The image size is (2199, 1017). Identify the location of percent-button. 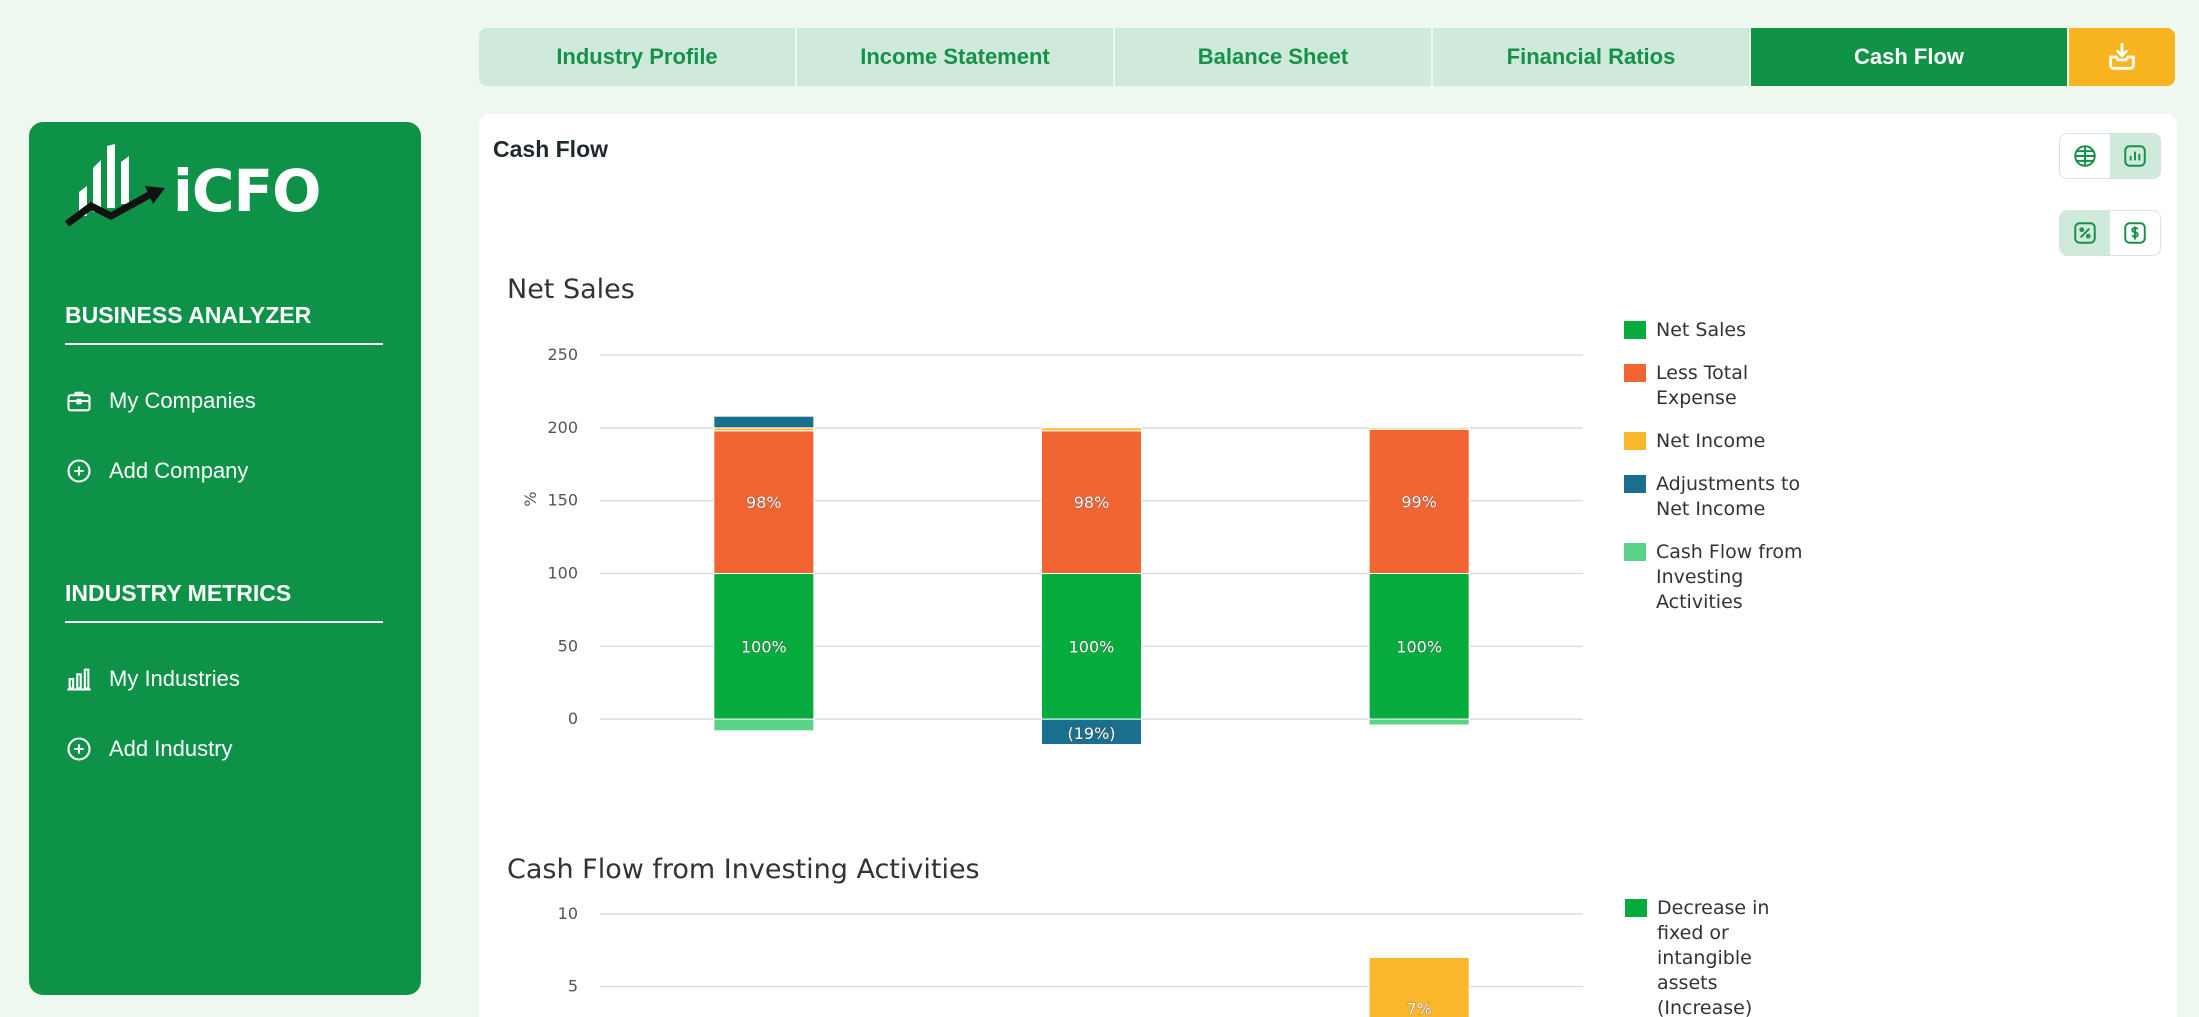
(2085, 233).